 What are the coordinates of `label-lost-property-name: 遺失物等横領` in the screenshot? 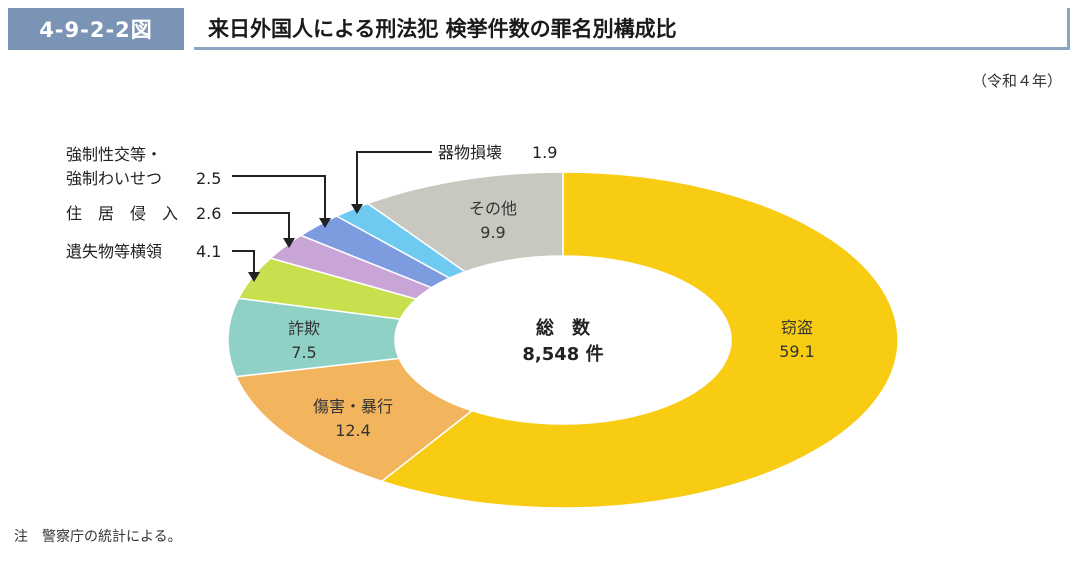 It's located at (114, 251).